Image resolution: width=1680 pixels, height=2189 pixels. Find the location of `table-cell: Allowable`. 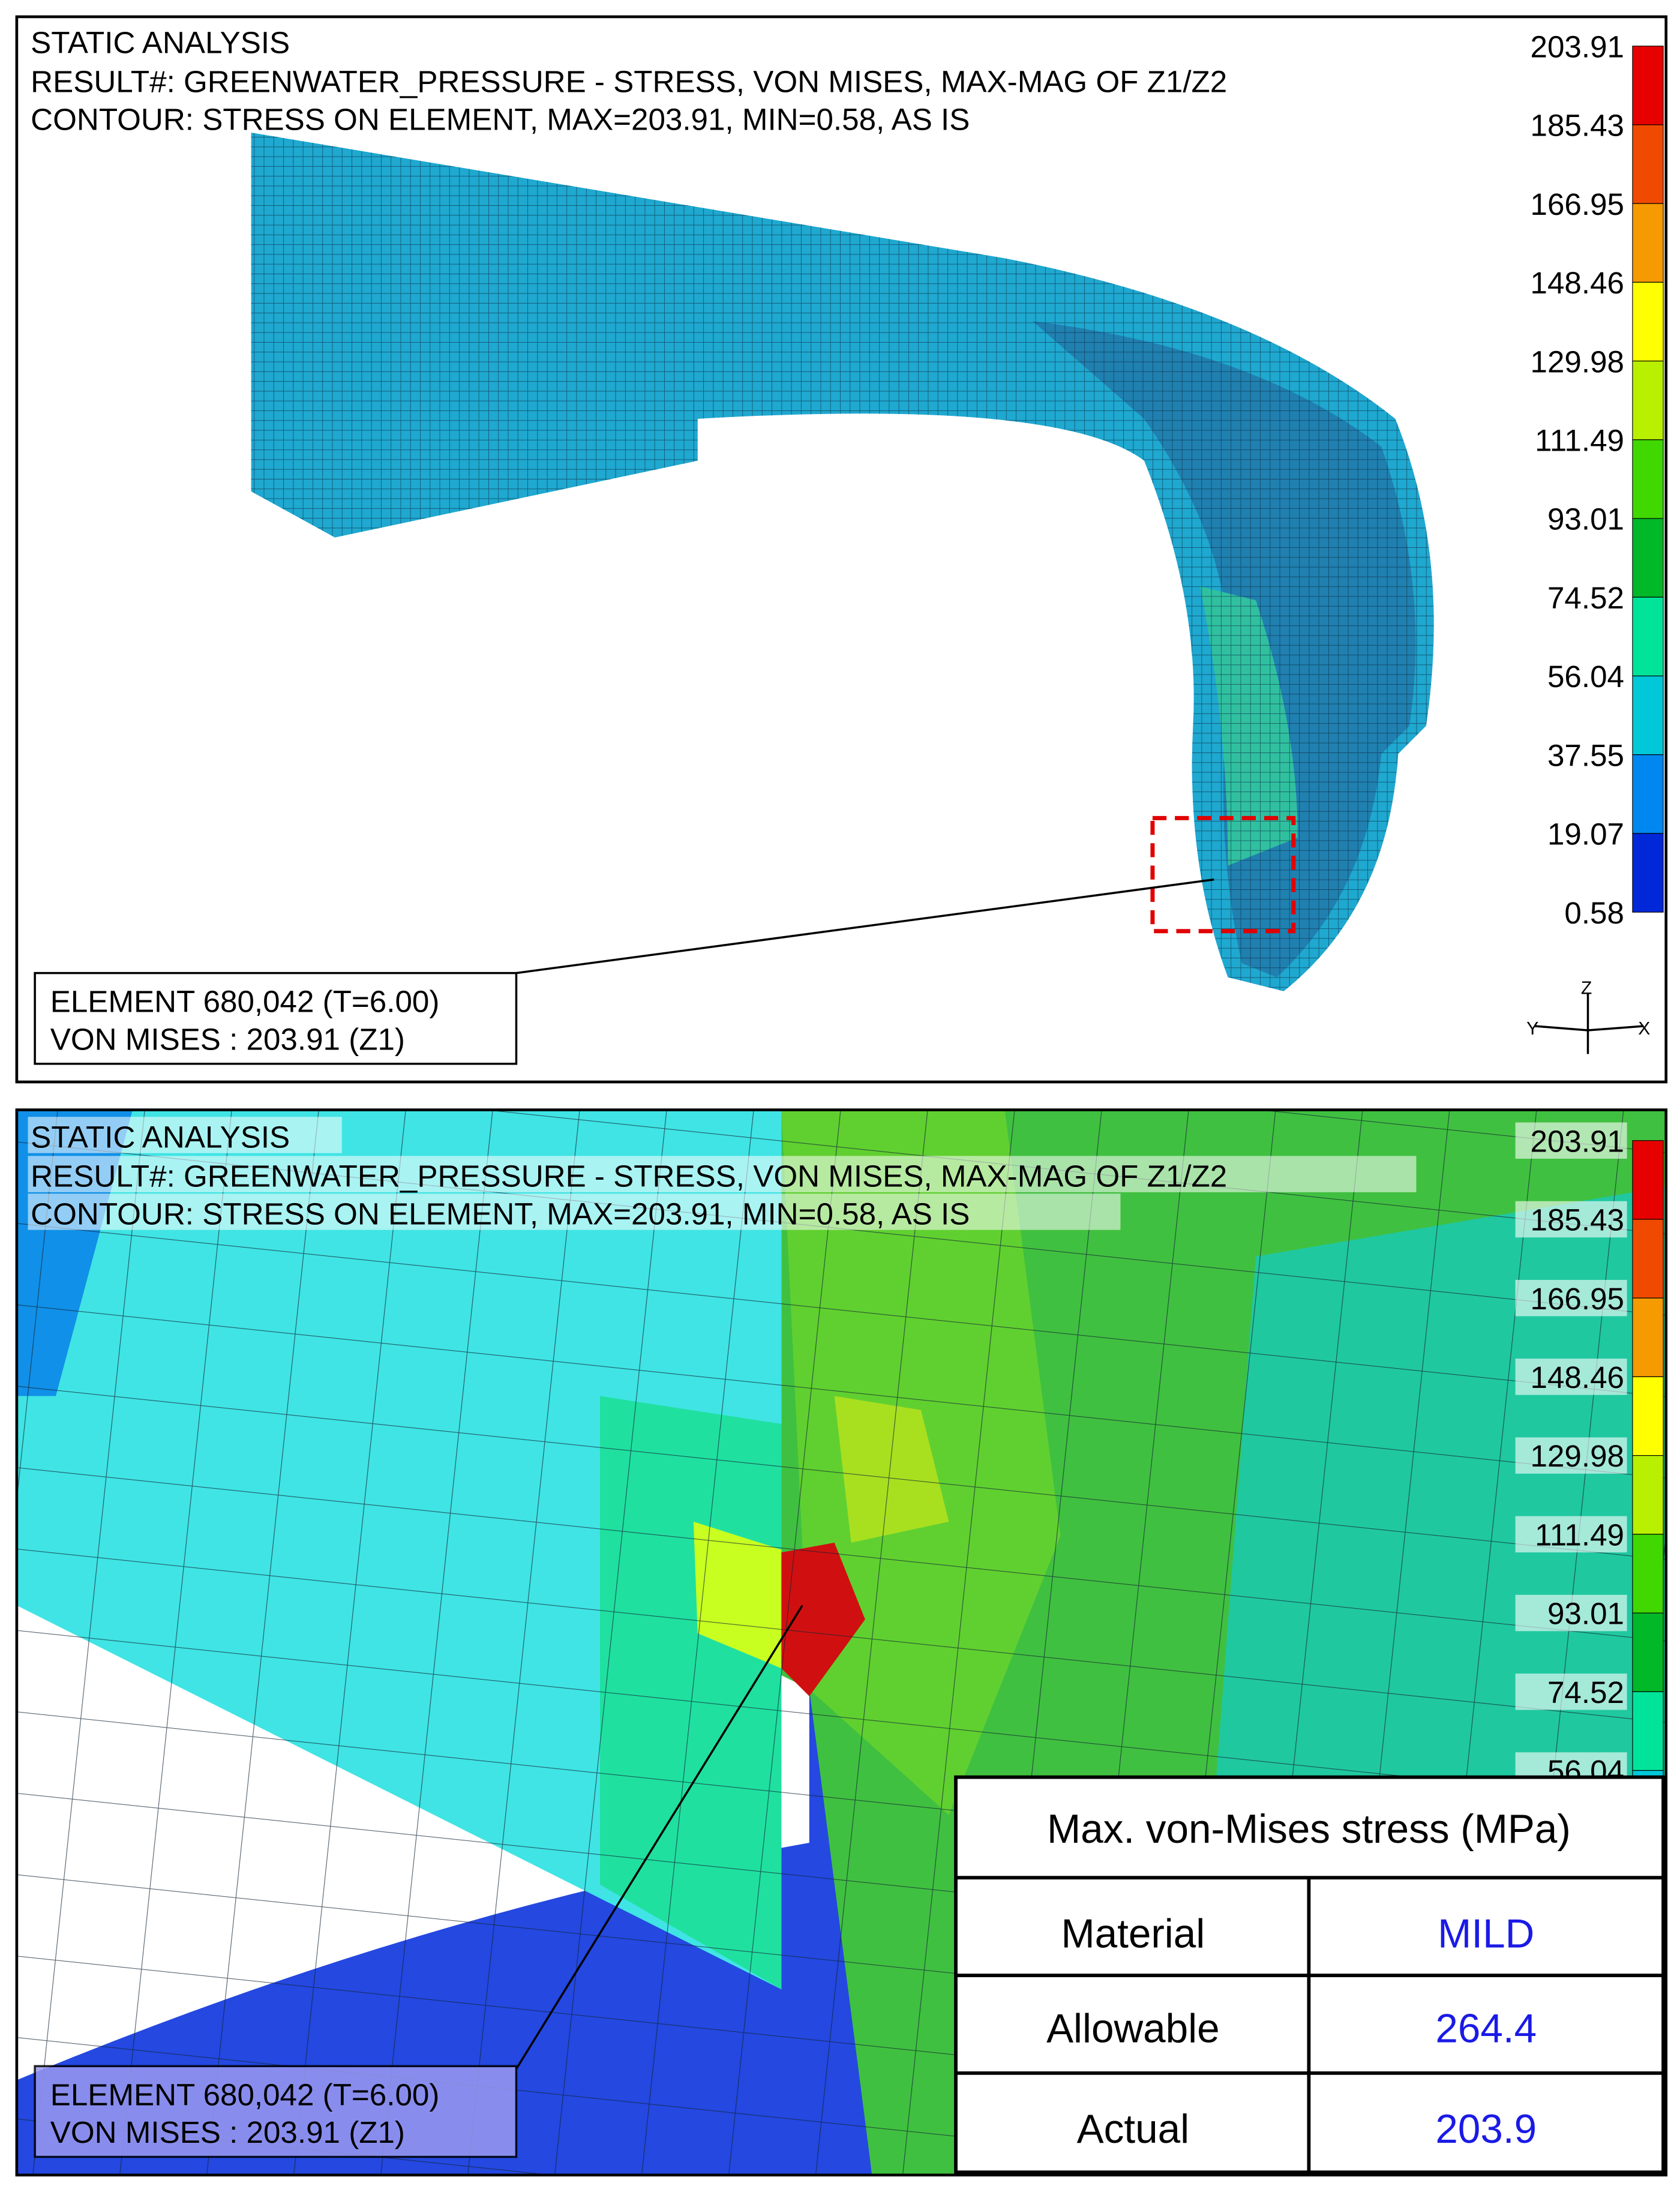

table-cell: Allowable is located at coordinates (1133, 2029).